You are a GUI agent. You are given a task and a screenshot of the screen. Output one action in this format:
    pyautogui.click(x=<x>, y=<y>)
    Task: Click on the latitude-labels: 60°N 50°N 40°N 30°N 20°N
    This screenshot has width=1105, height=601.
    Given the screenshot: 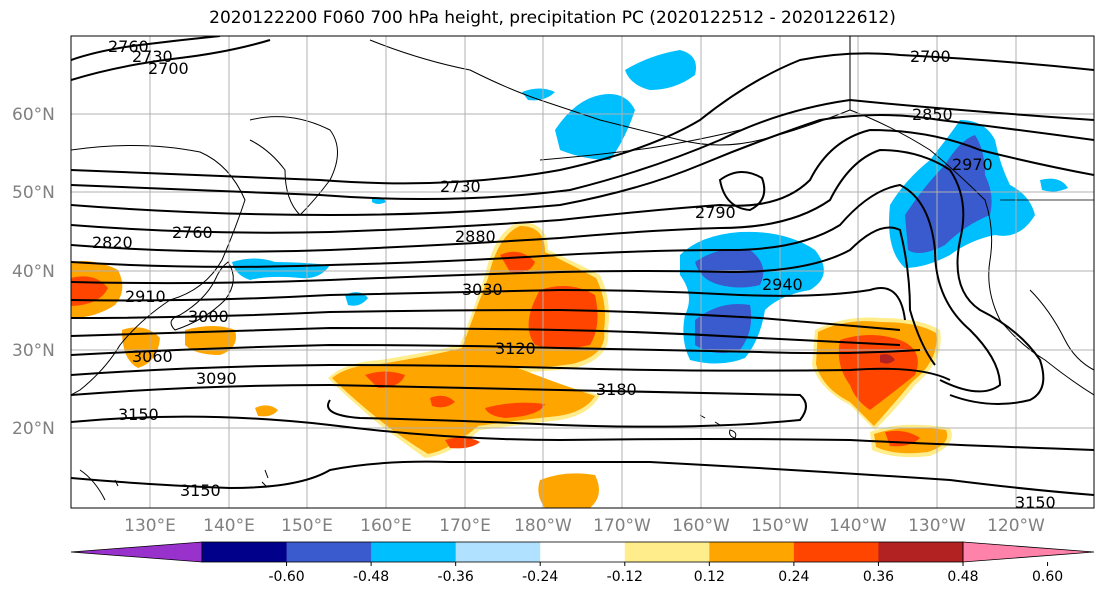 What is the action you would take?
    pyautogui.click(x=33, y=272)
    